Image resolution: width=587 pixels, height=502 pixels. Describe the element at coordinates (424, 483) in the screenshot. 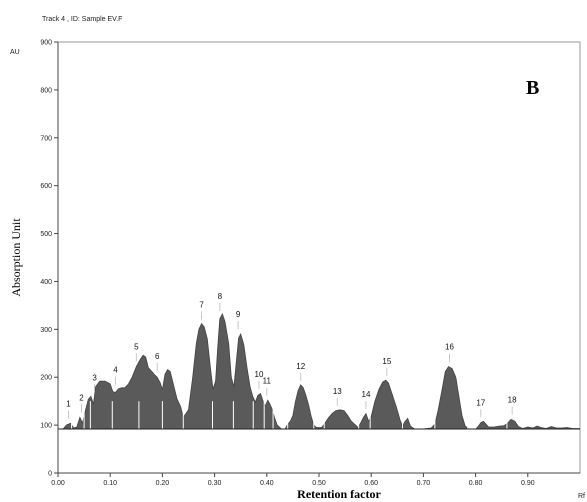

I see `x-tick-label: 0.70` at that location.